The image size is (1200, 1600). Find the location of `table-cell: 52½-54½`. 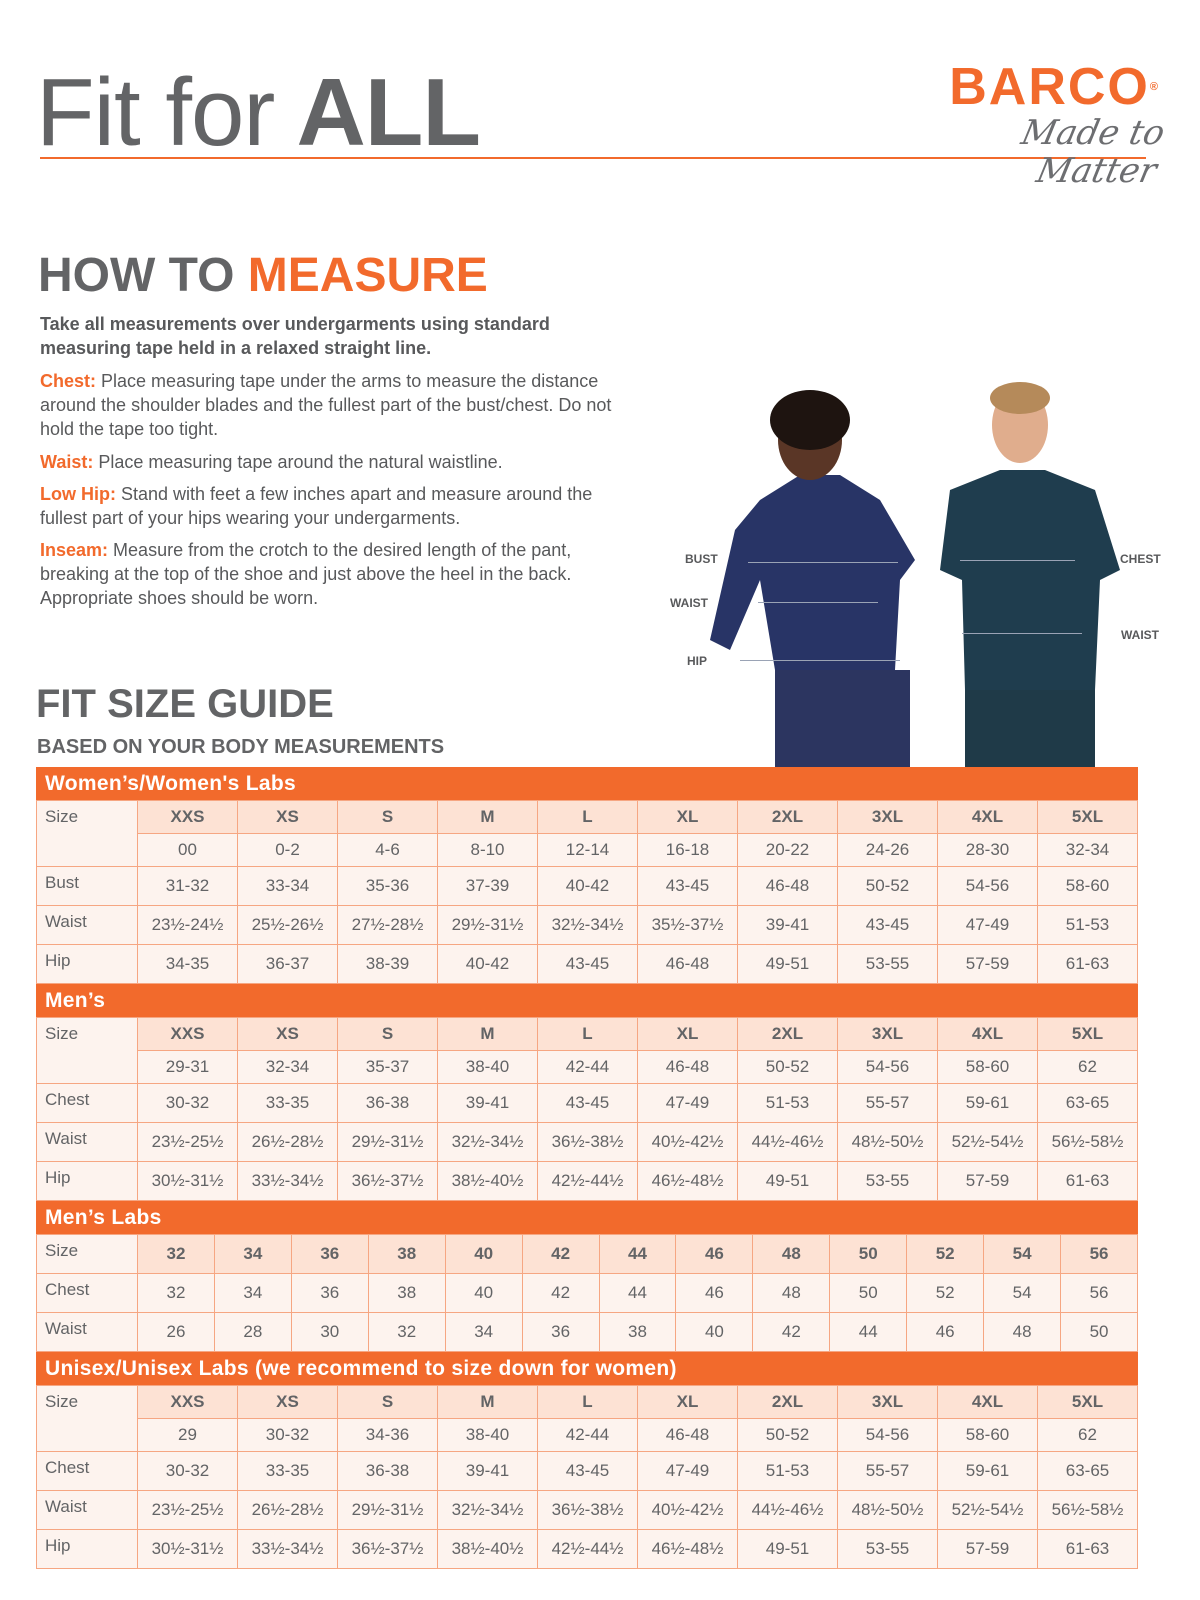

table-cell: 52½-54½ is located at coordinates (987, 1510).